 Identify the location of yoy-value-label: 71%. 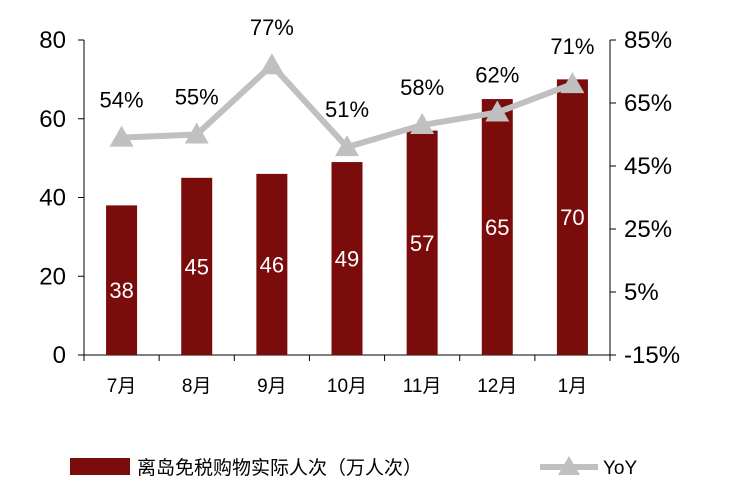
(572, 46).